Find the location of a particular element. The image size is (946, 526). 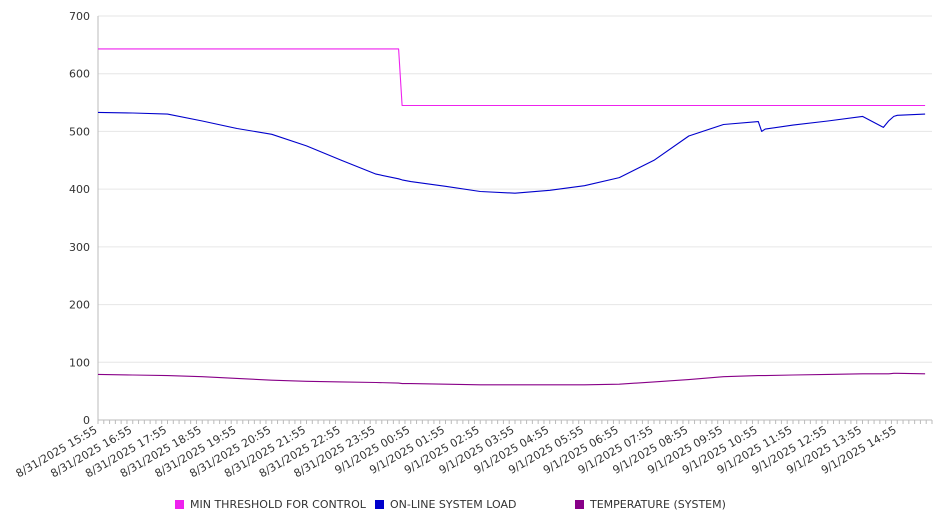

y-tick-label: 100 is located at coordinates (79, 362).